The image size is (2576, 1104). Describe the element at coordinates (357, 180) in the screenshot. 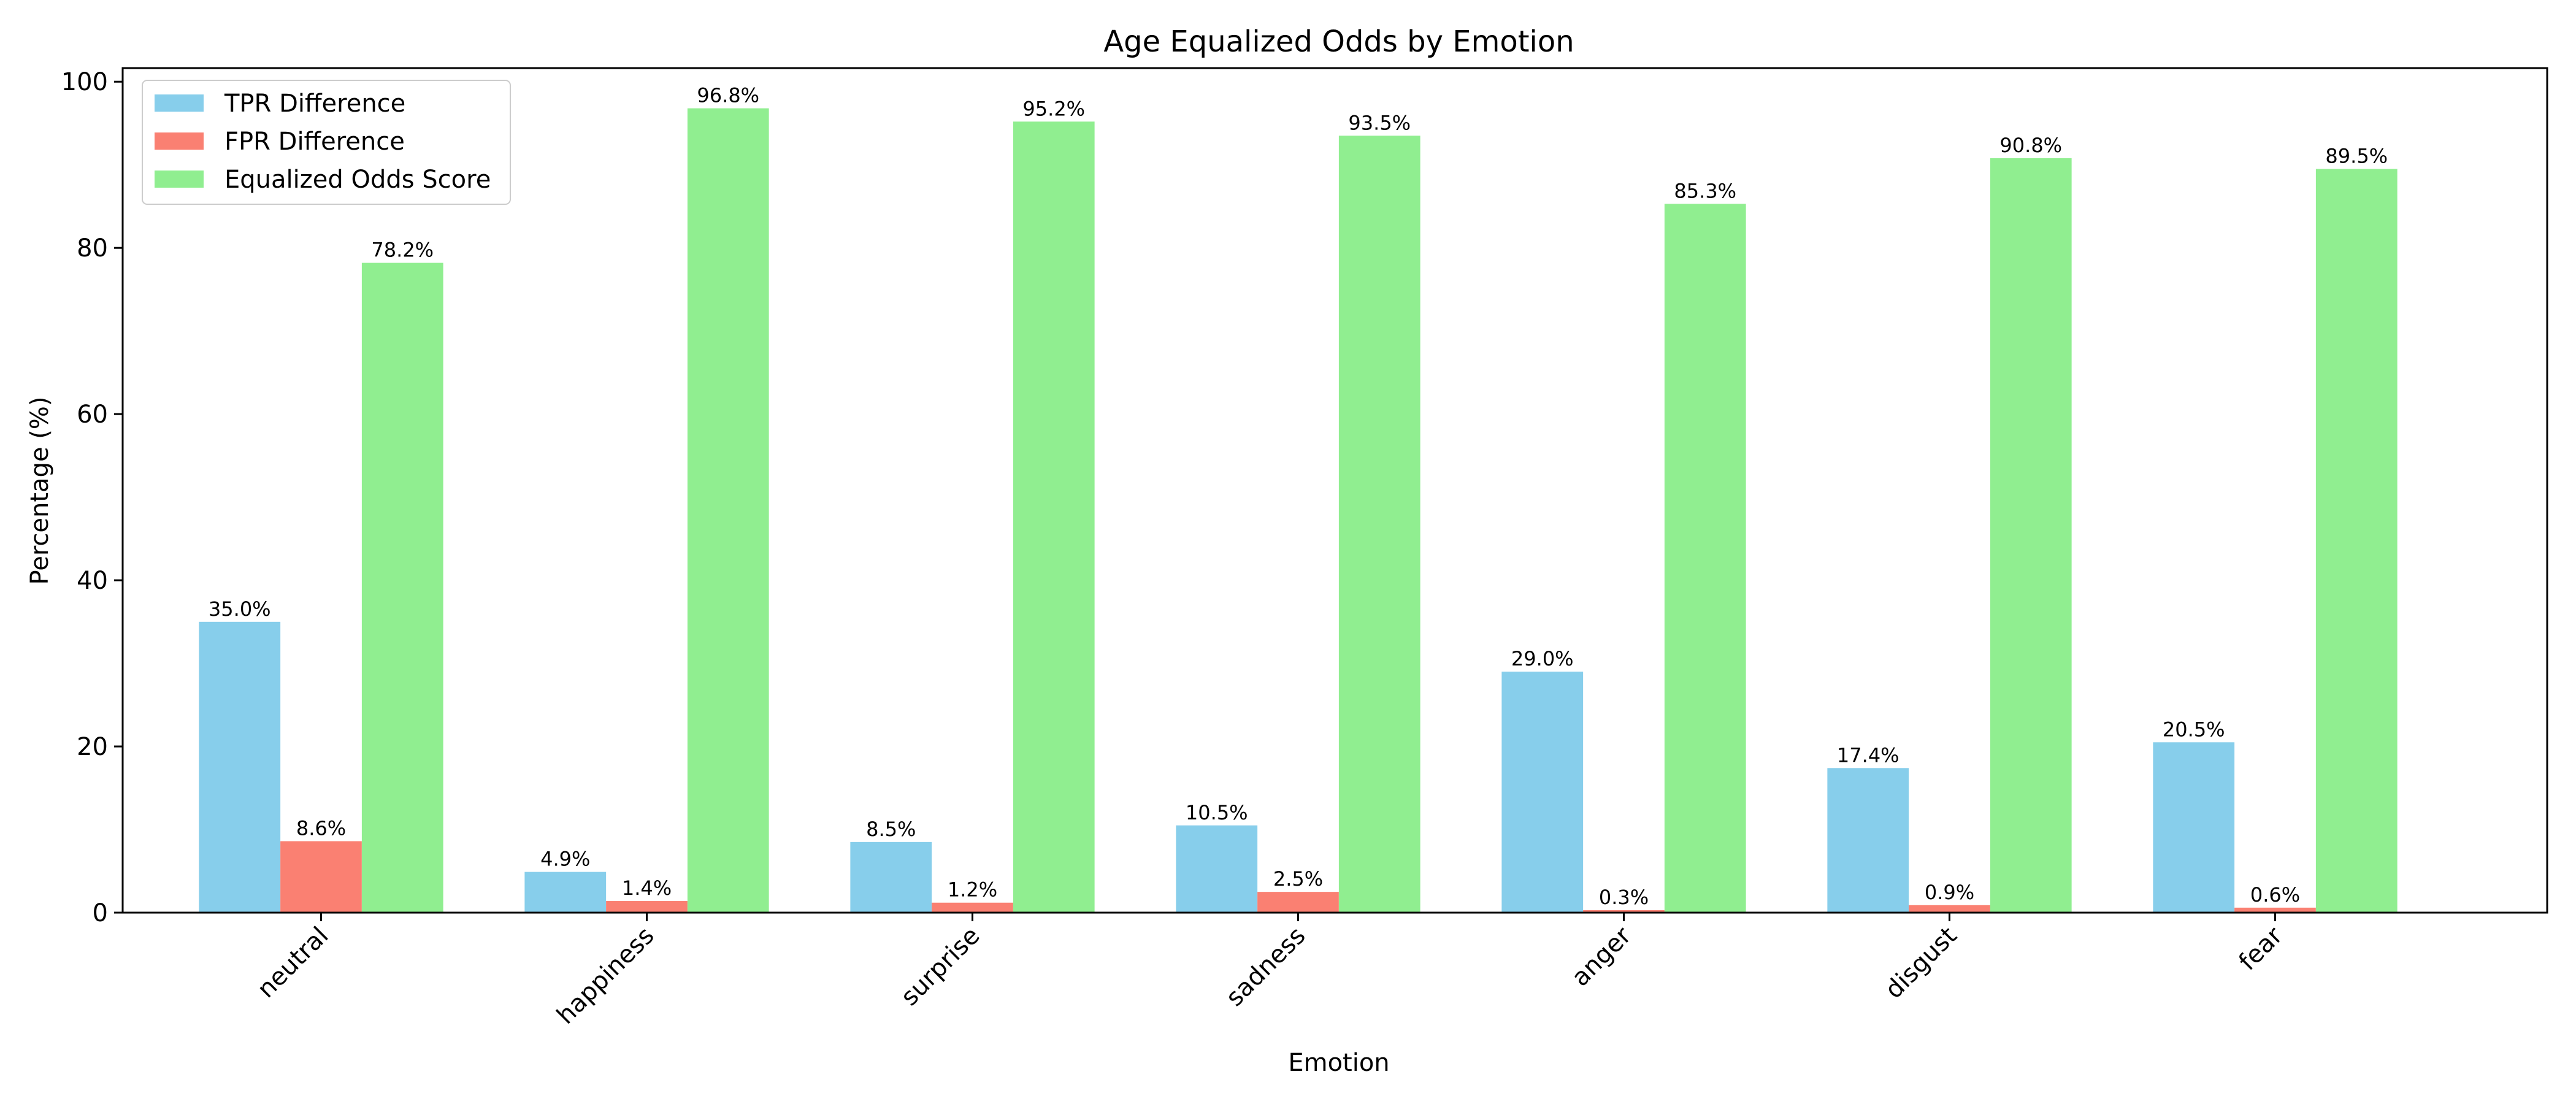

I see `legend-label: Equalized Odds Score` at that location.